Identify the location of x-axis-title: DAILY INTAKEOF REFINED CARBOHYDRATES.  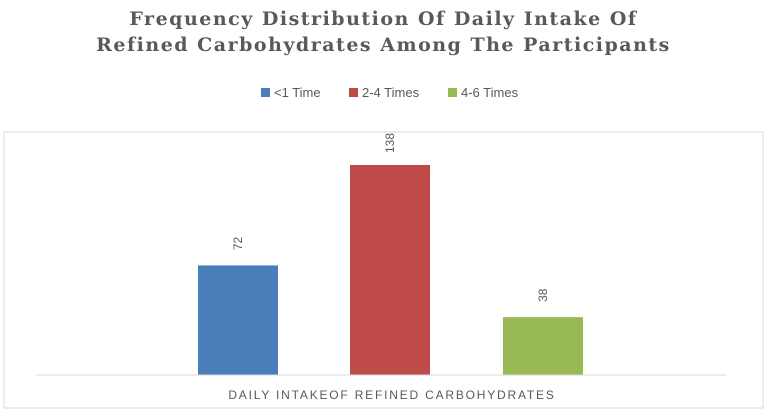
(391, 395).